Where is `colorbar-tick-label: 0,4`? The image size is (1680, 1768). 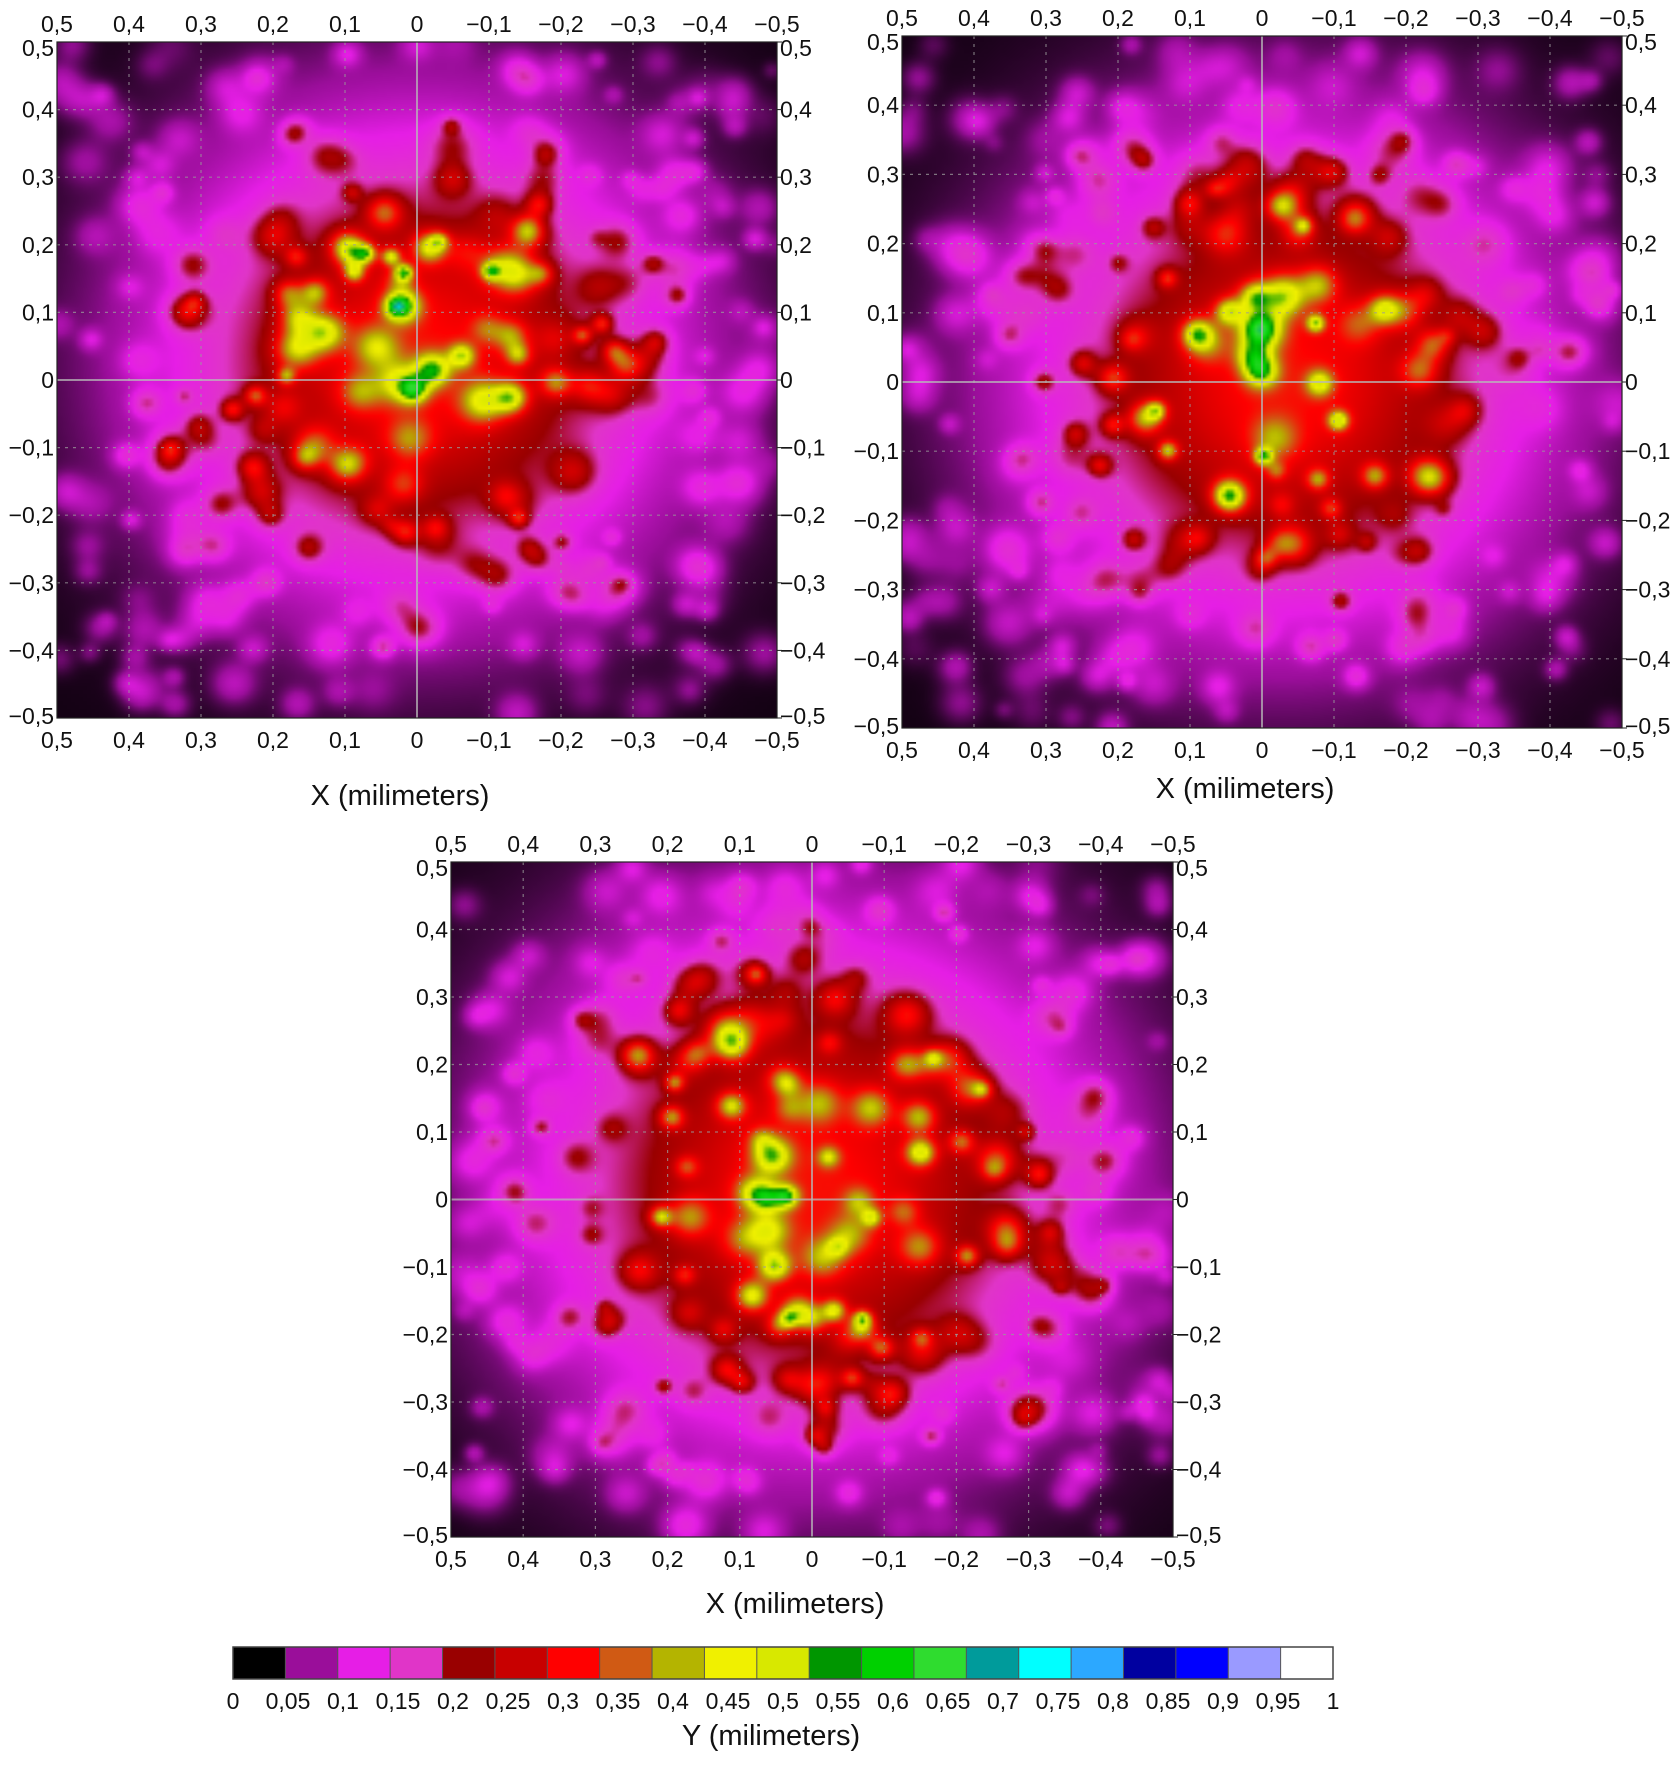 colorbar-tick-label: 0,4 is located at coordinates (673, 1701).